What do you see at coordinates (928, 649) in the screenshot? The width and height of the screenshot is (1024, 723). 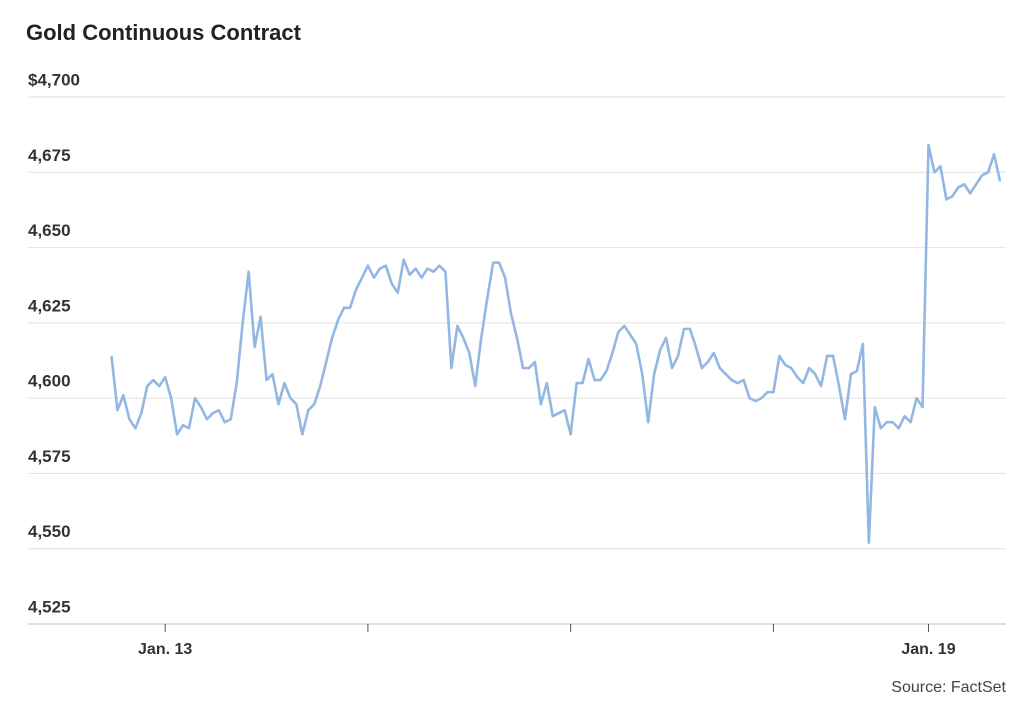 I see `x-tick-label: Jan. 19` at bounding box center [928, 649].